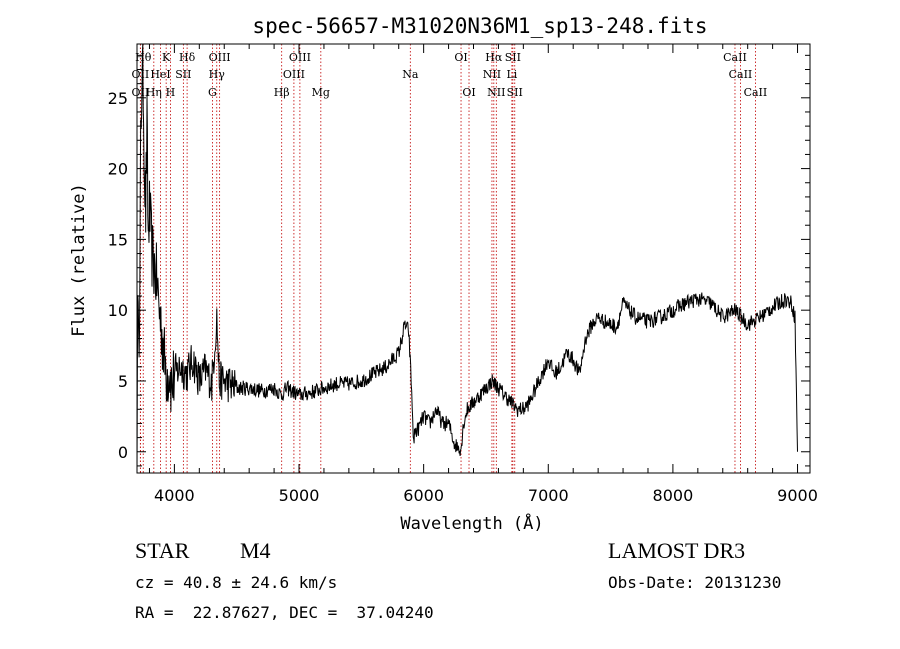  Describe the element at coordinates (471, 523) in the screenshot. I see `x-axis-label: Wavelength (Å)` at that location.